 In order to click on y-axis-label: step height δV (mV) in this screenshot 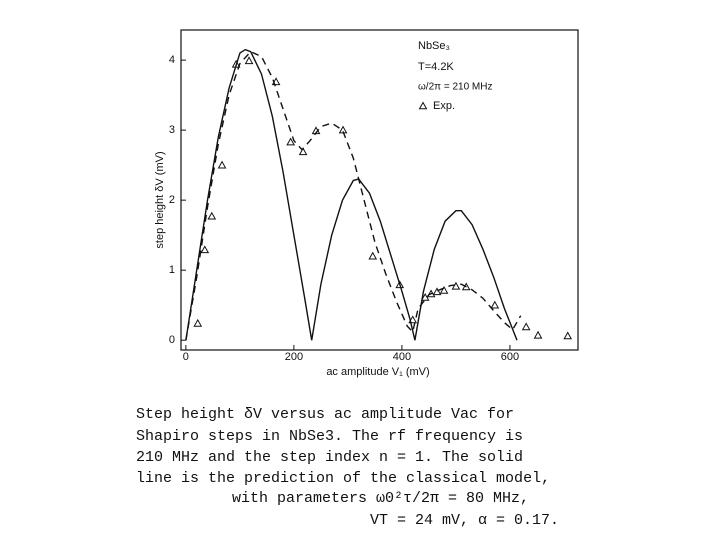, I will do `click(160, 199)`.